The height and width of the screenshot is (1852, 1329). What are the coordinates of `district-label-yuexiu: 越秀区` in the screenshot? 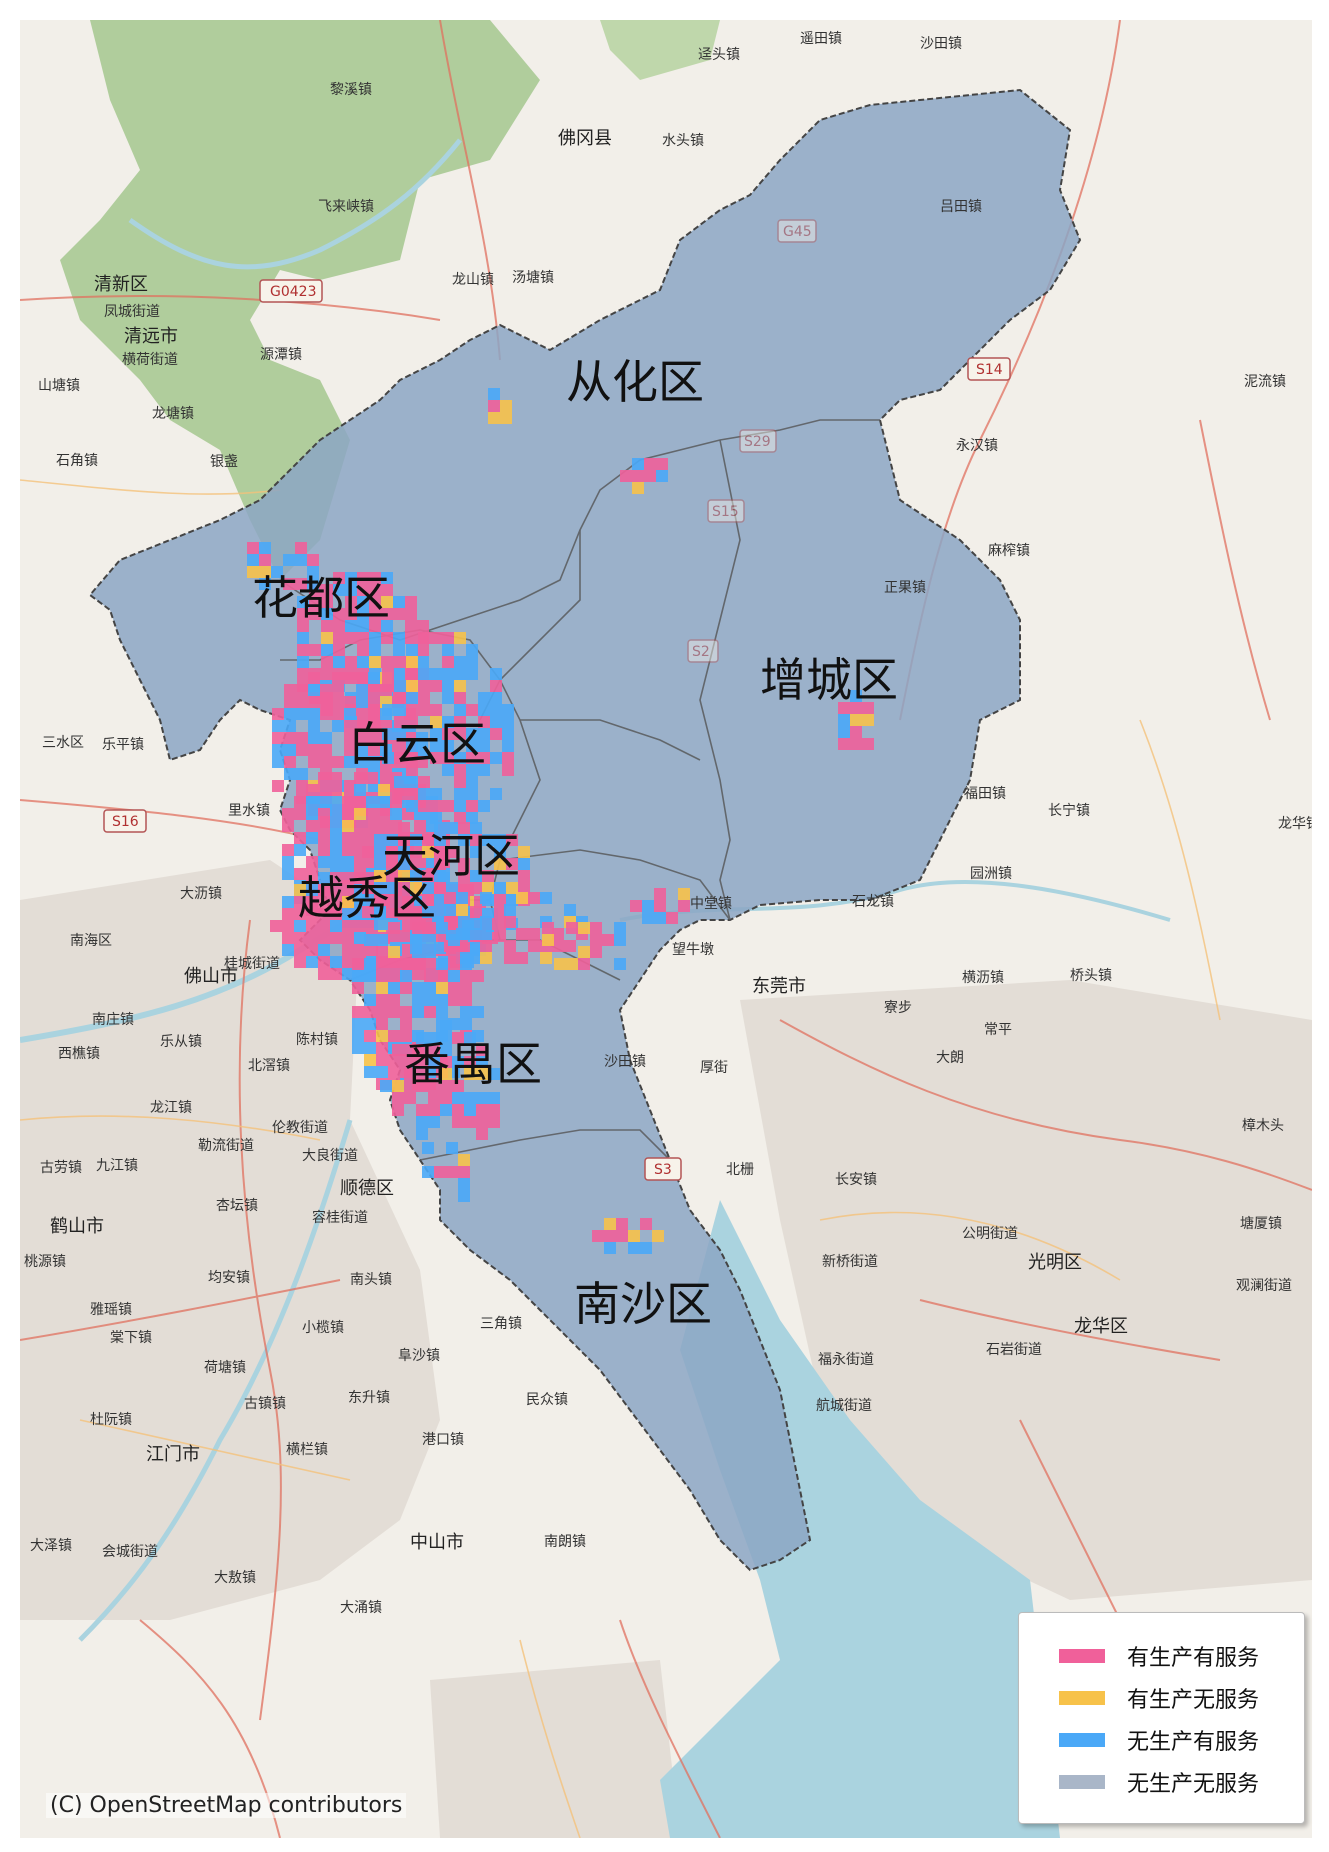 It's located at (367, 898).